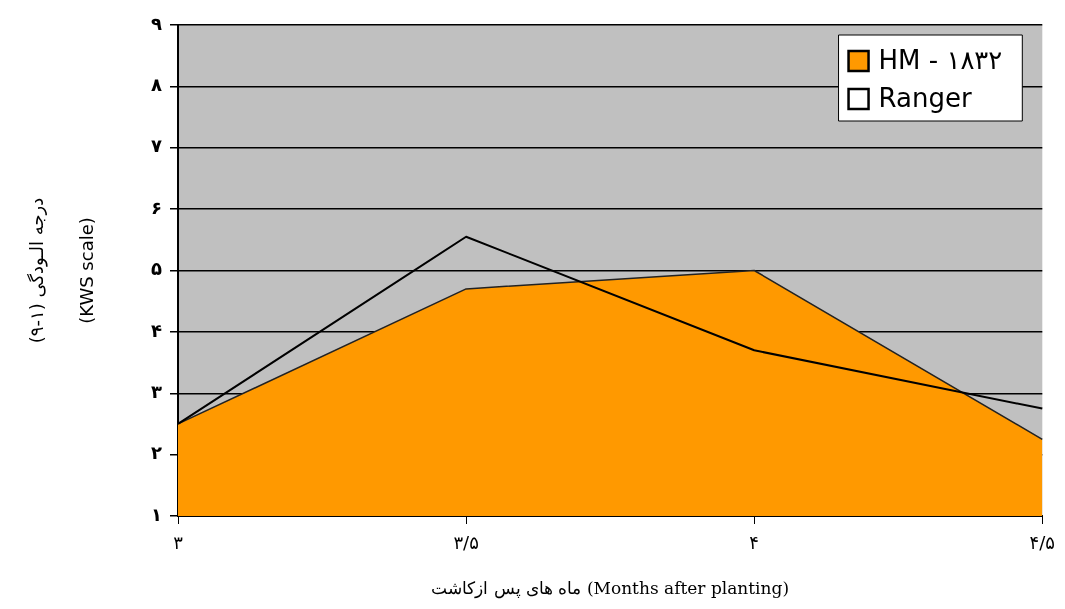  I want to click on y-tick-label: ۸, so click(156, 85).